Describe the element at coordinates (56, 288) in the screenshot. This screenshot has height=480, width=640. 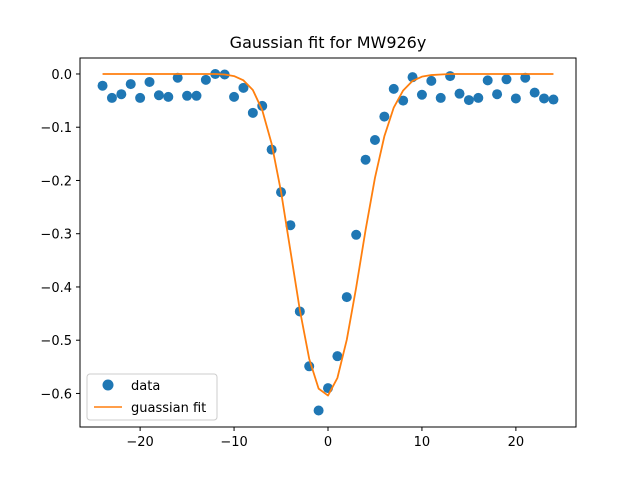
I see `y-tick-label: −0.4` at that location.